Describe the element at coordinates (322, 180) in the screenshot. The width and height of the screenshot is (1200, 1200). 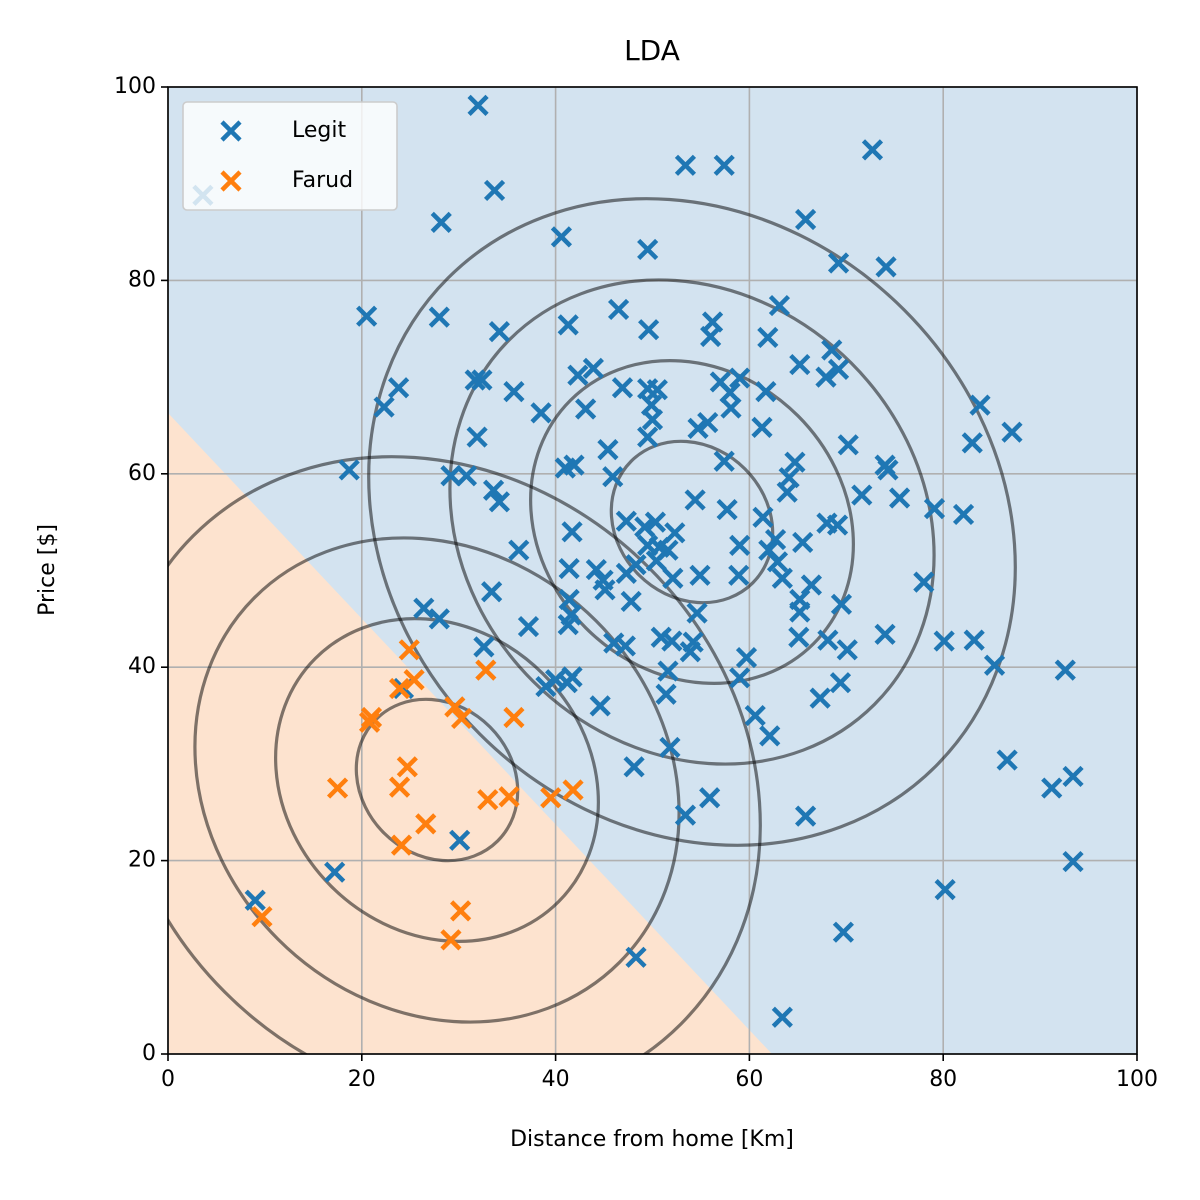
I see `legend-label: Farud` at that location.